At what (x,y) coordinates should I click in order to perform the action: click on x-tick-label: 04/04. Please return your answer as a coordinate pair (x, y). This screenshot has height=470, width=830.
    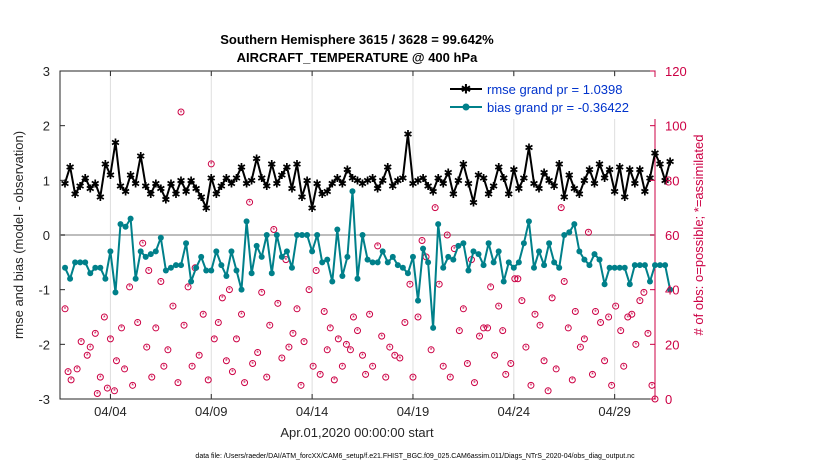
    Looking at the image, I should click on (110, 411).